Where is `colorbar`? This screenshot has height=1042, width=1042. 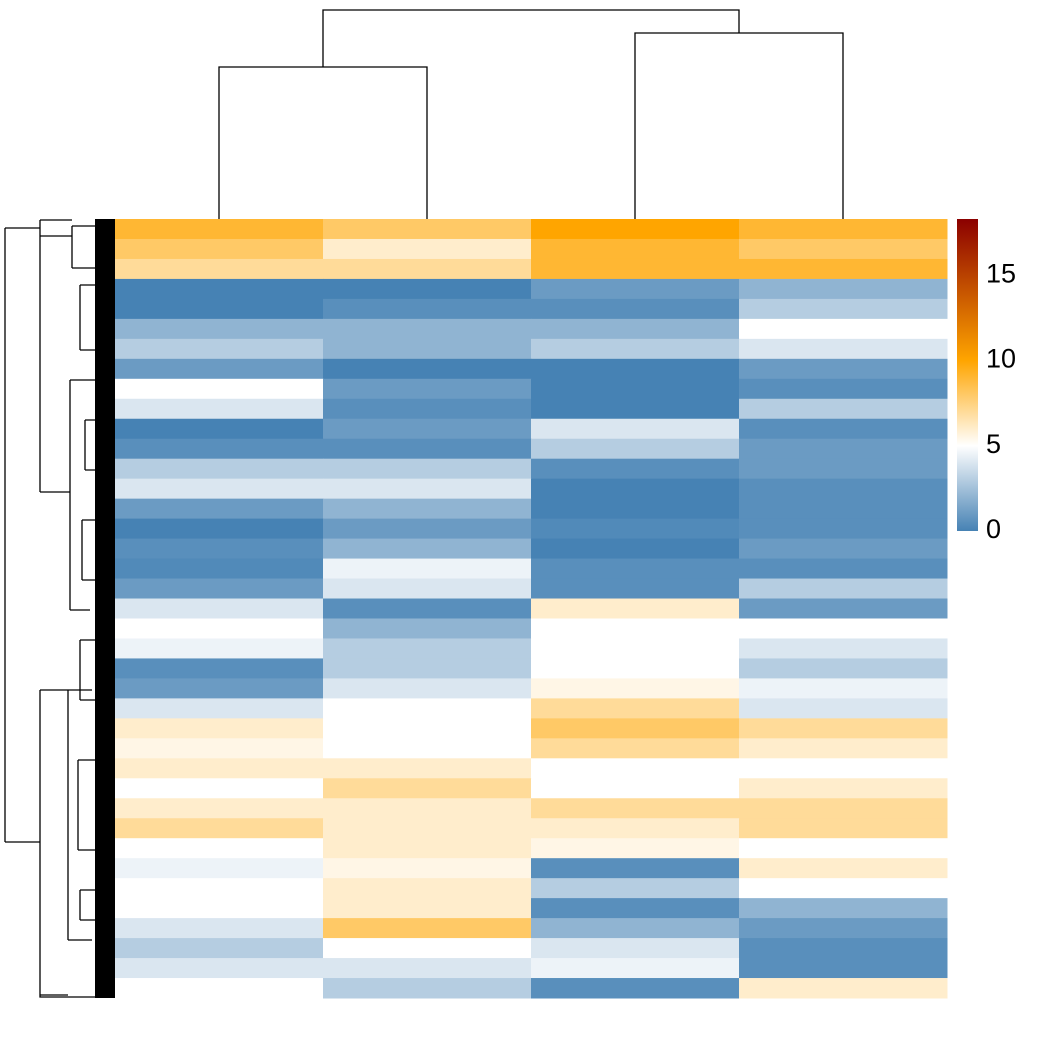
colorbar is located at coordinates (967, 375).